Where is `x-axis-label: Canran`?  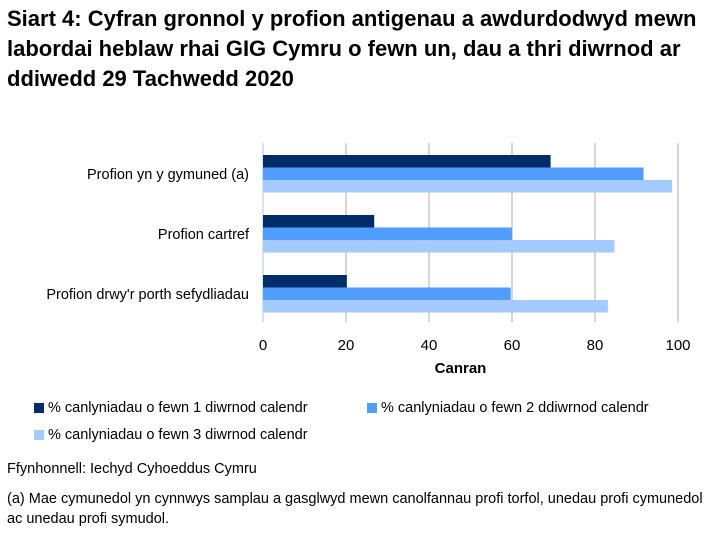 x-axis-label: Canran is located at coordinates (461, 368).